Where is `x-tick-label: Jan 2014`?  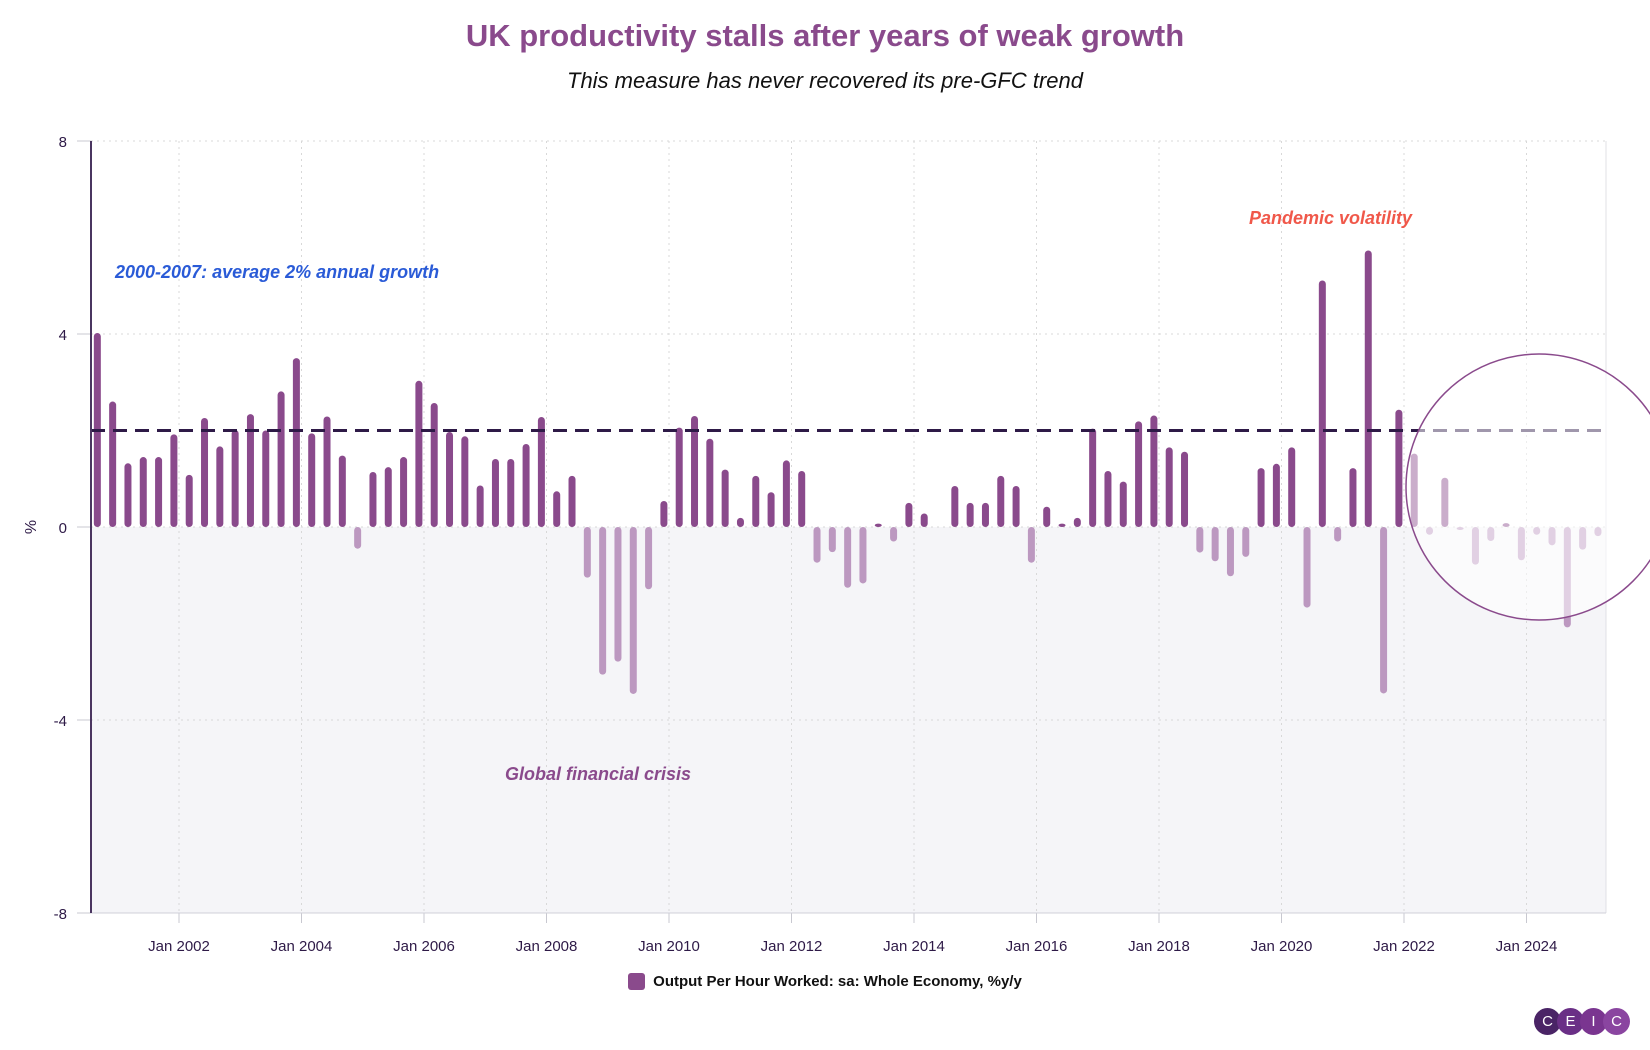
x-tick-label: Jan 2014 is located at coordinates (914, 946).